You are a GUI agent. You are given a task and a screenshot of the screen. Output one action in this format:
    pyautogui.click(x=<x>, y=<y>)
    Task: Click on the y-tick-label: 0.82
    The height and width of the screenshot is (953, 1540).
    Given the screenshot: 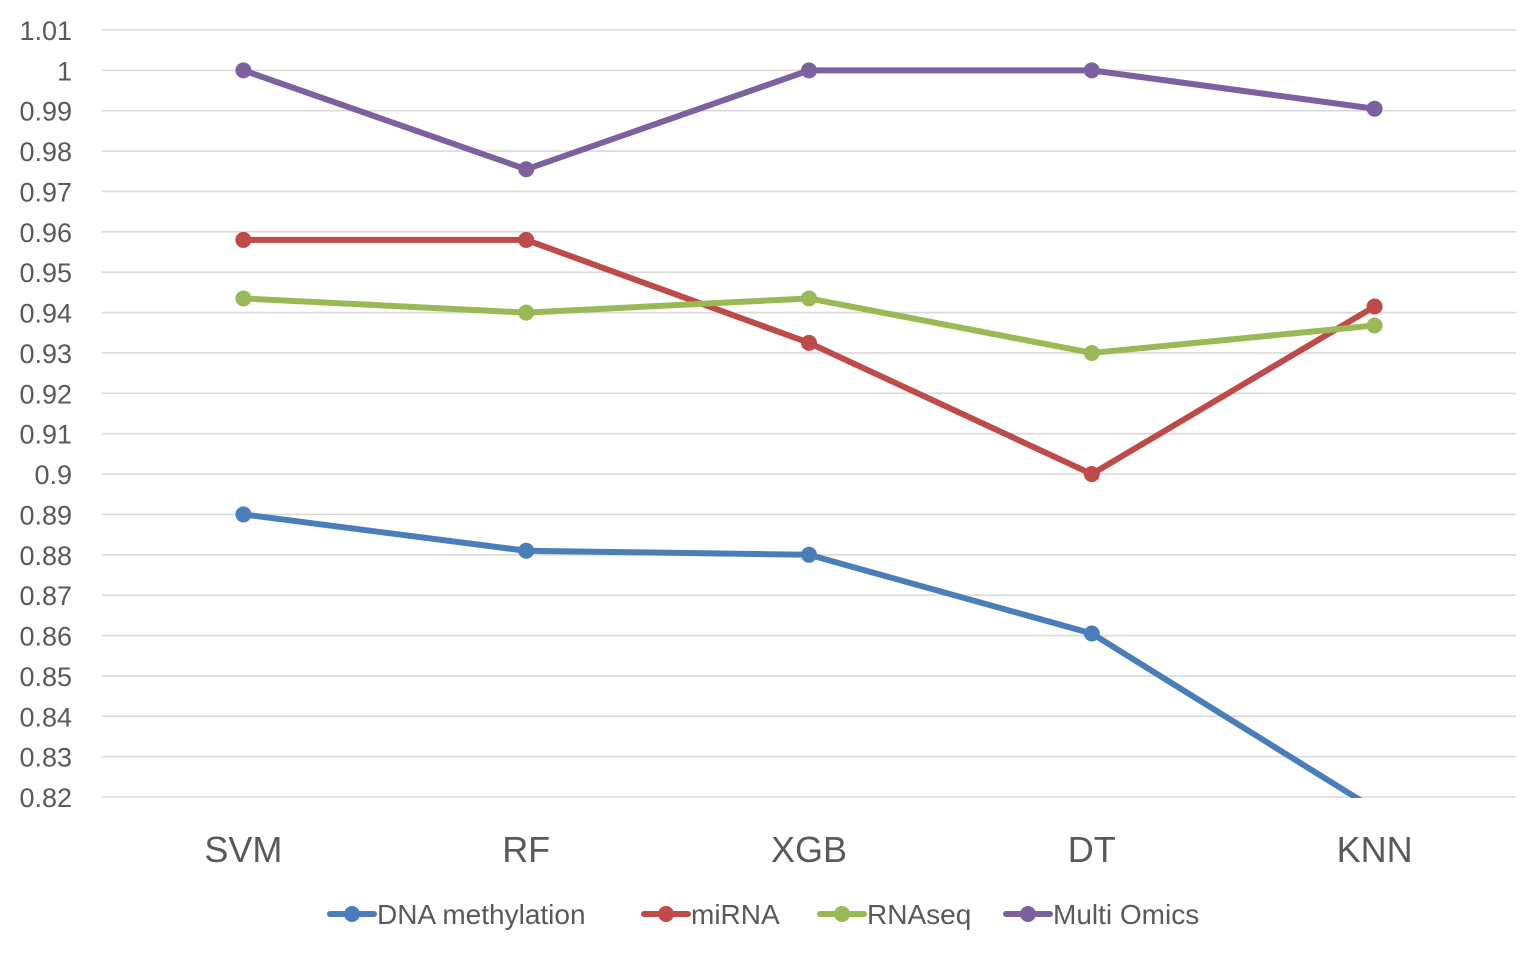 What is the action you would take?
    pyautogui.click(x=45, y=798)
    